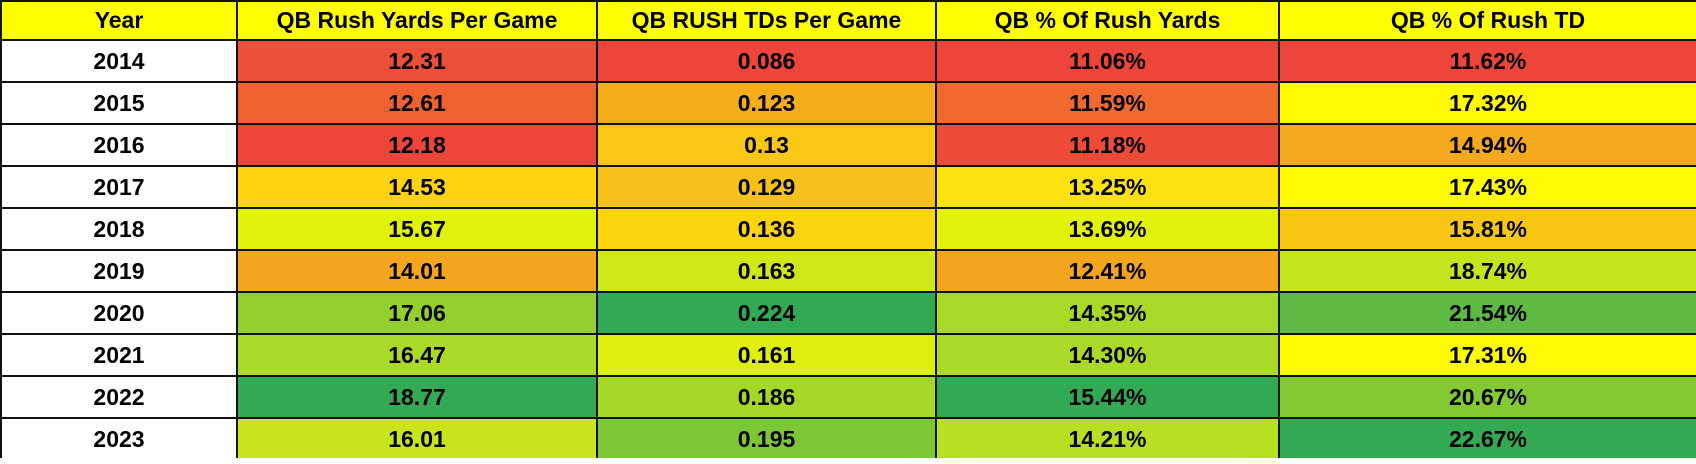  What do you see at coordinates (119, 61) in the screenshot?
I see `year-cell: 2014` at bounding box center [119, 61].